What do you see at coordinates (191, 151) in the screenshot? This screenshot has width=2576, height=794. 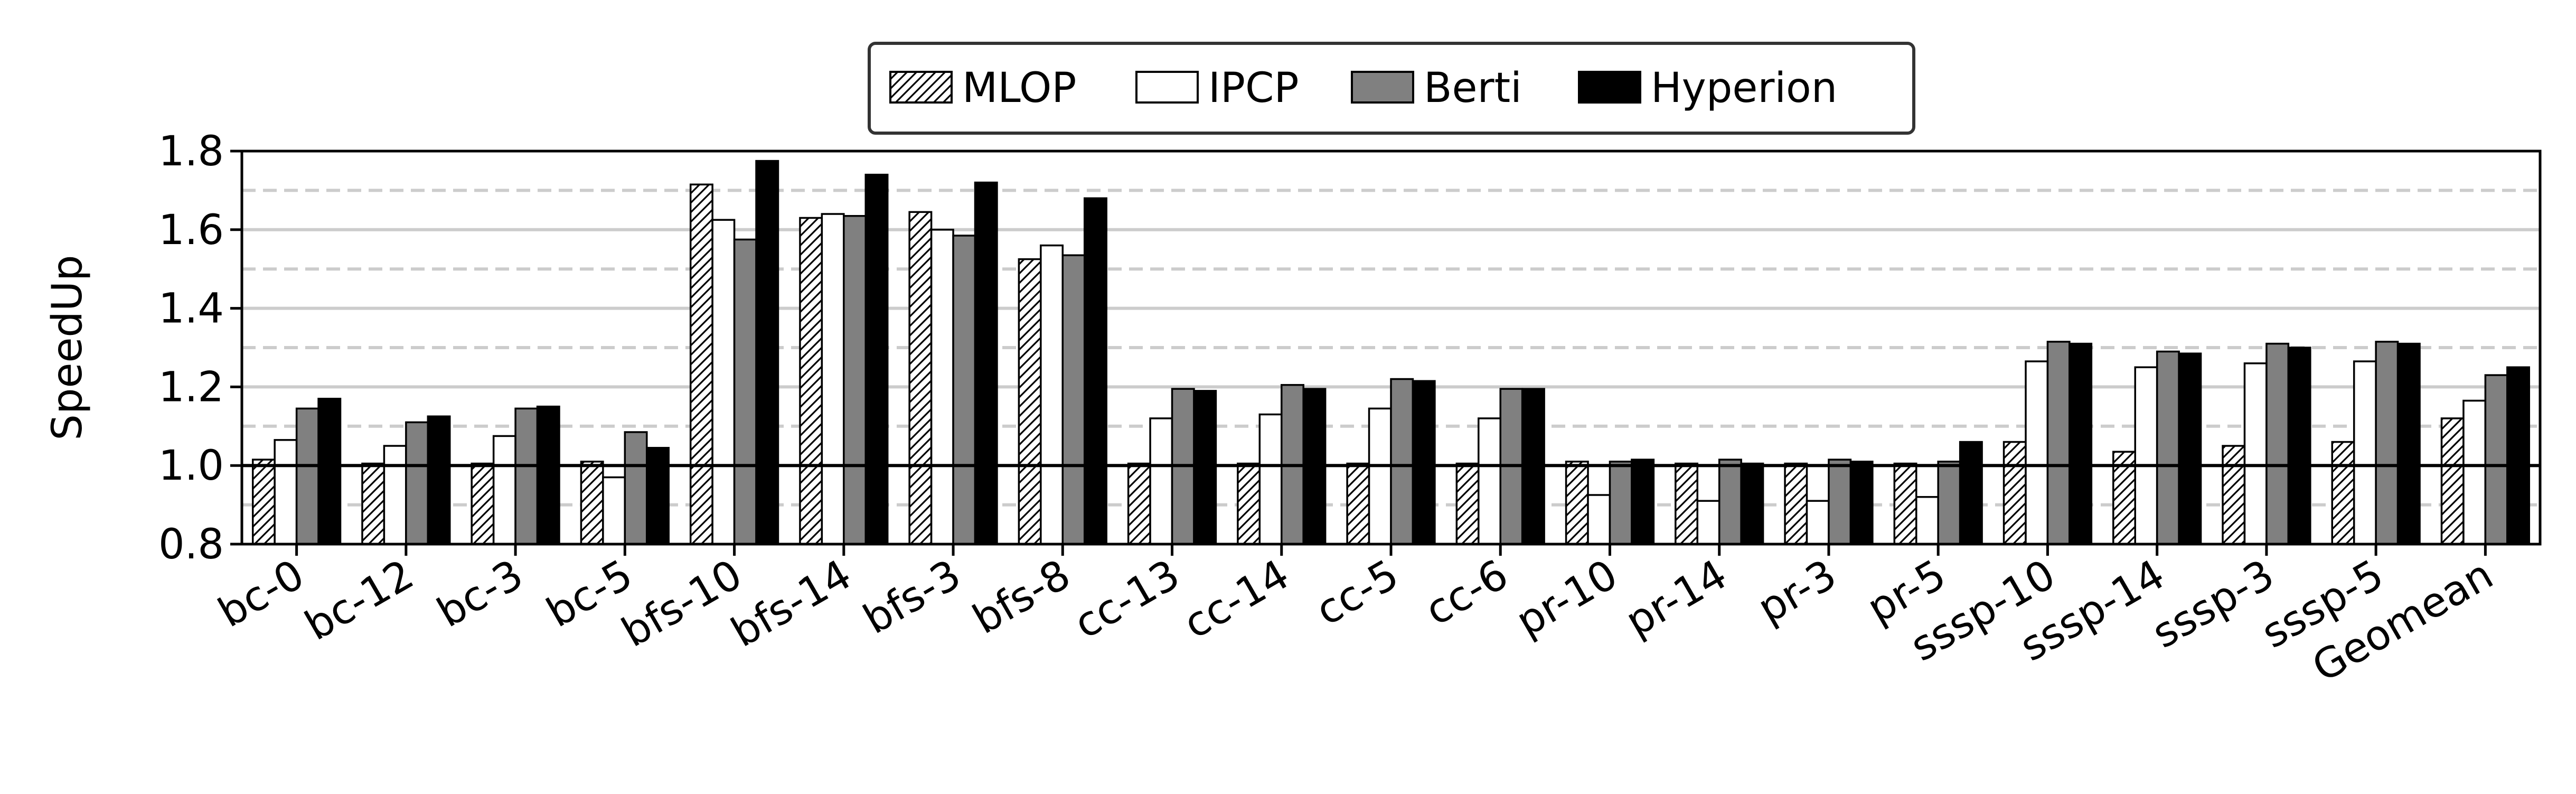 I see `y-tick-label: 1.8` at bounding box center [191, 151].